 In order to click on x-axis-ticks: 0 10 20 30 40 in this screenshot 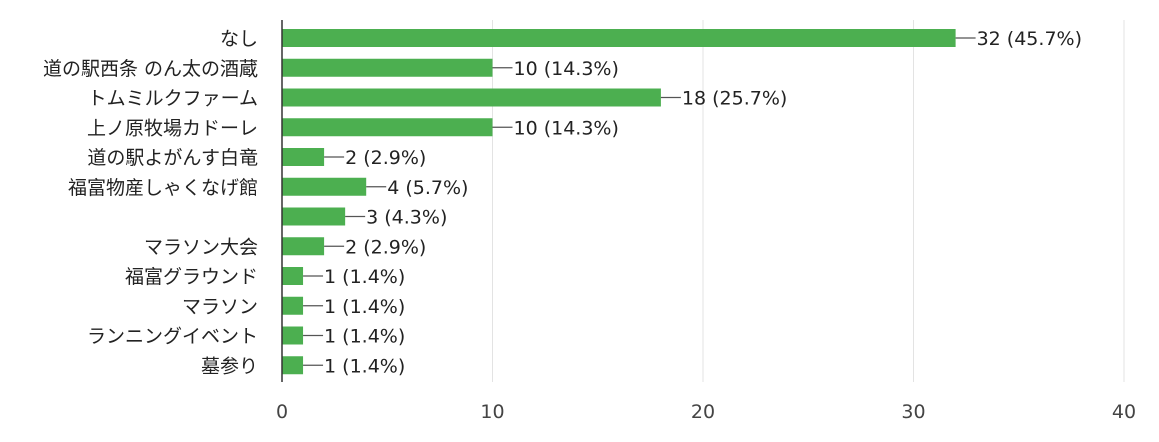, I will do `click(706, 412)`.